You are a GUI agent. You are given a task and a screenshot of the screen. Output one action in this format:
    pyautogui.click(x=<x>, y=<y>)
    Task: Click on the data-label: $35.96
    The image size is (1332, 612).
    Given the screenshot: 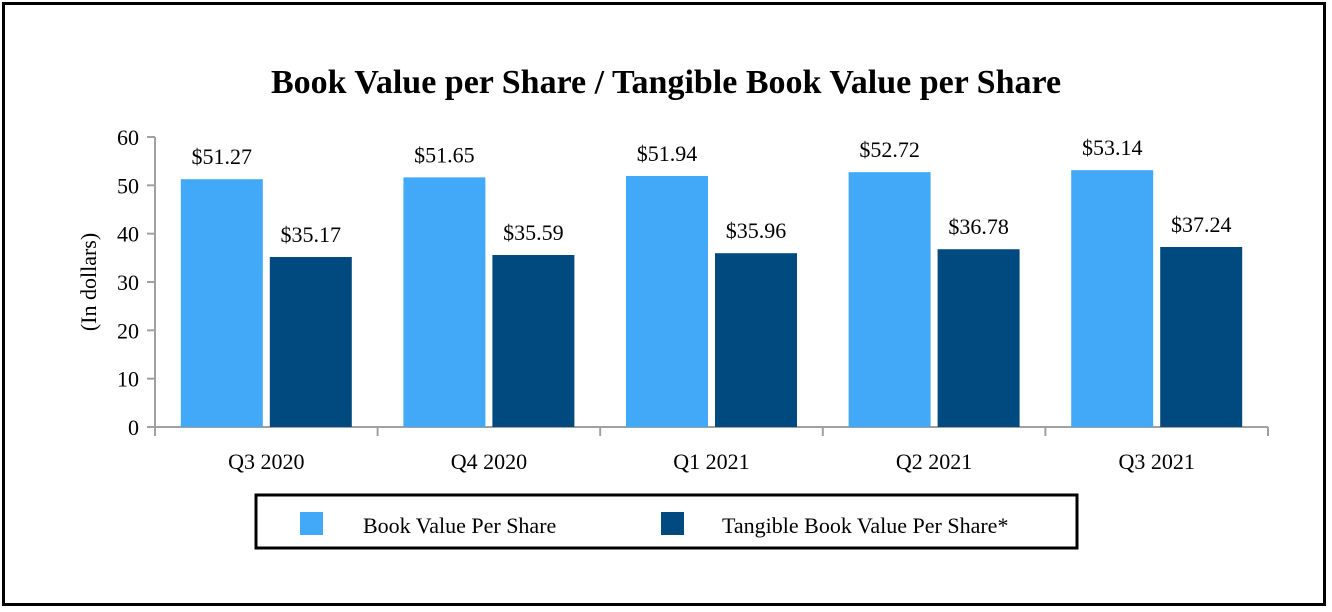 What is the action you would take?
    pyautogui.click(x=756, y=230)
    